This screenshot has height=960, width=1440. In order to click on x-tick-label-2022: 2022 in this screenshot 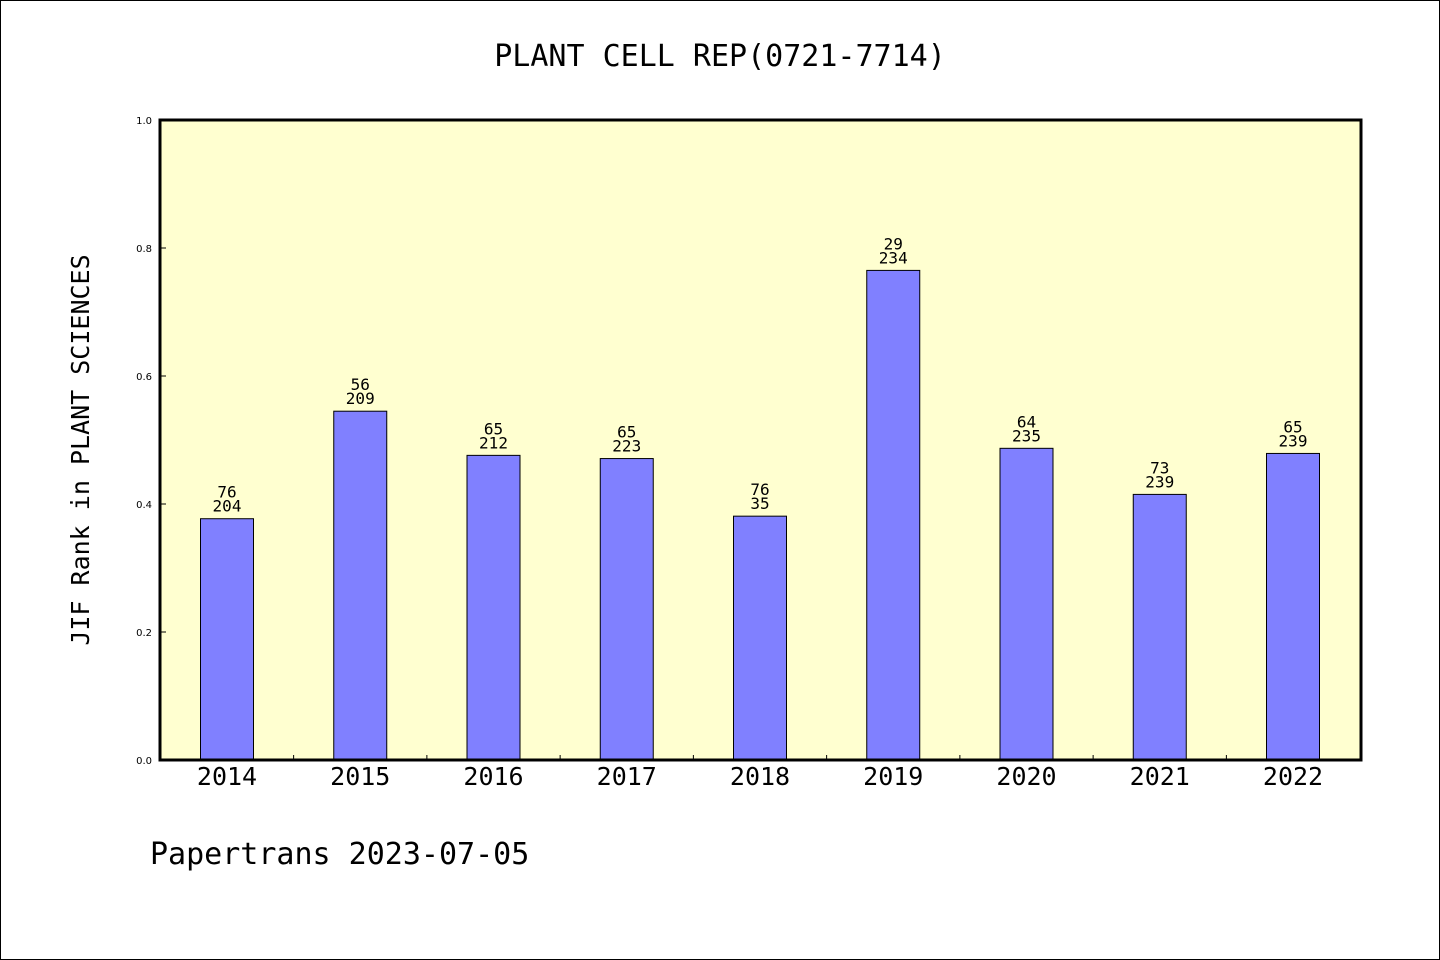, I will do `click(1293, 776)`.